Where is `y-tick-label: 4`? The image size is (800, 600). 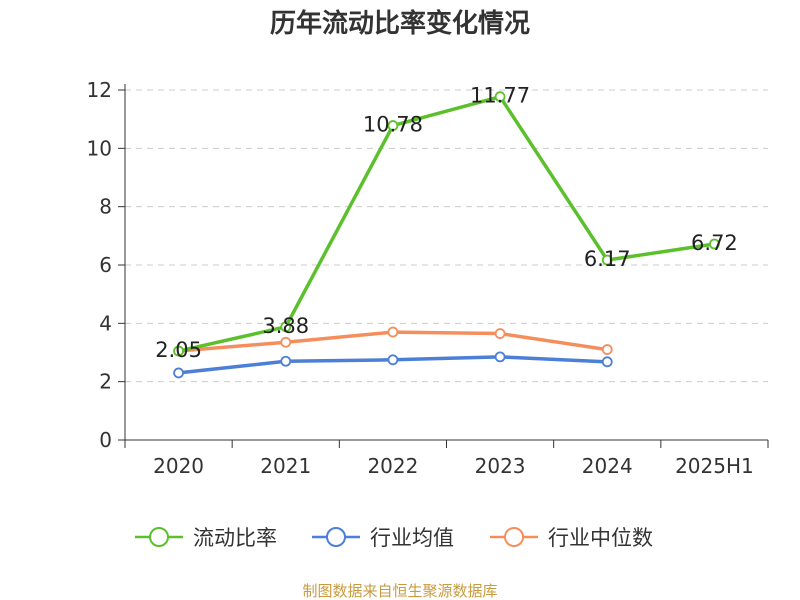
y-tick-label: 4 is located at coordinates (105, 323).